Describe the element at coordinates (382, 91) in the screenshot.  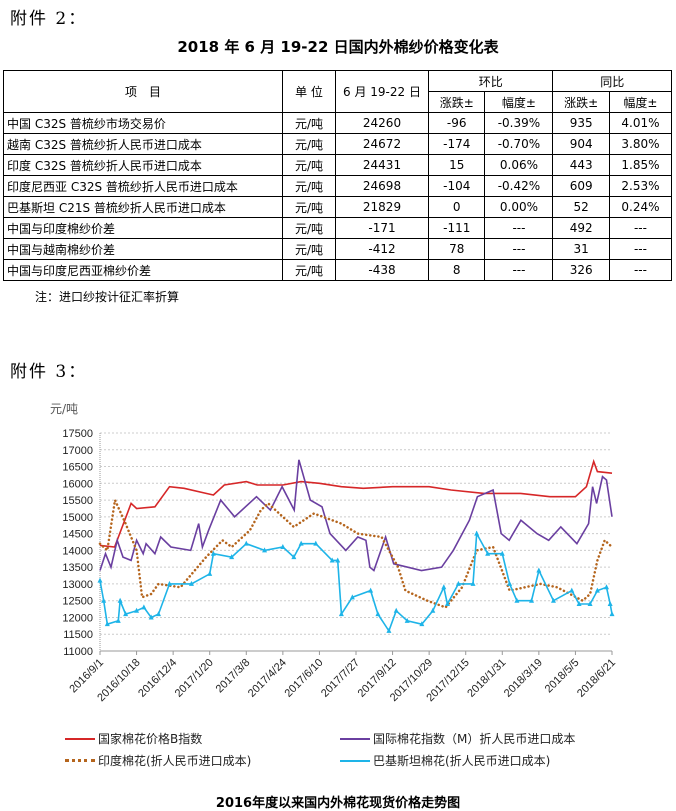
I see `header-period: 6 月 19-22 日` at that location.